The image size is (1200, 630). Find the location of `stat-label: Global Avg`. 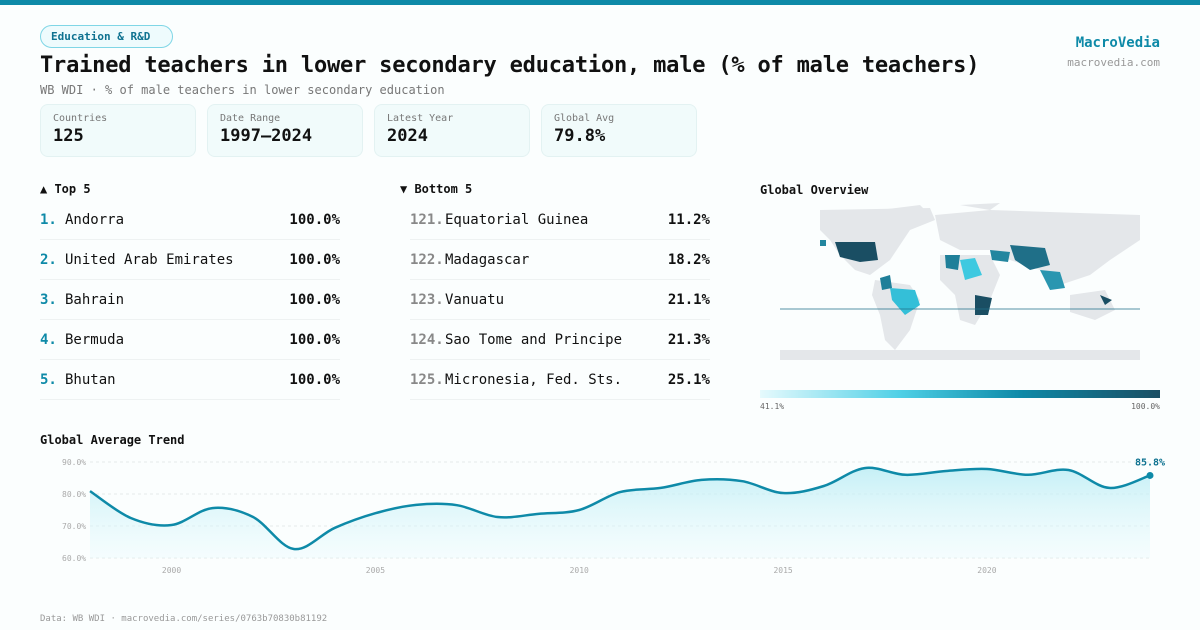

stat-label: Global Avg is located at coordinates (584, 118).